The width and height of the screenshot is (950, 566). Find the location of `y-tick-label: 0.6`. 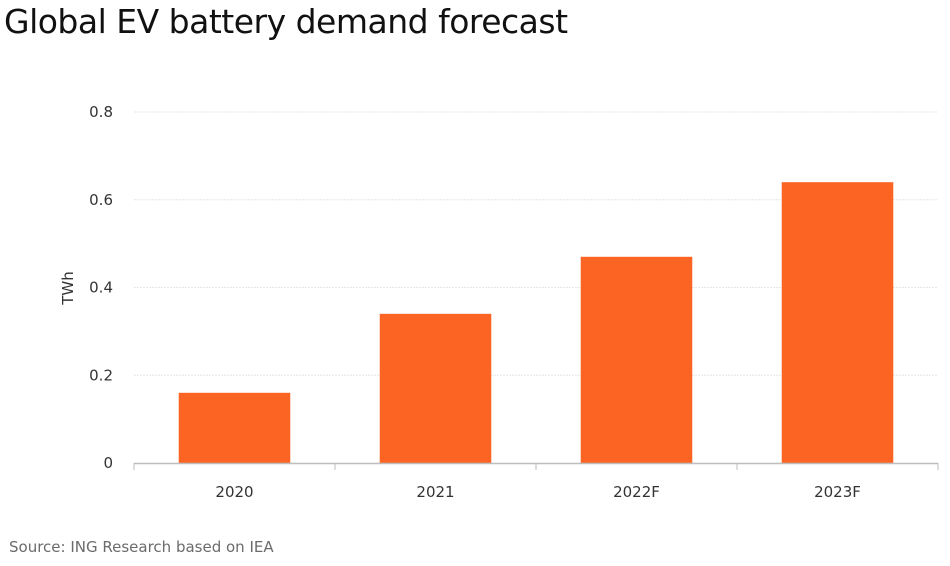

y-tick-label: 0.6 is located at coordinates (101, 200).